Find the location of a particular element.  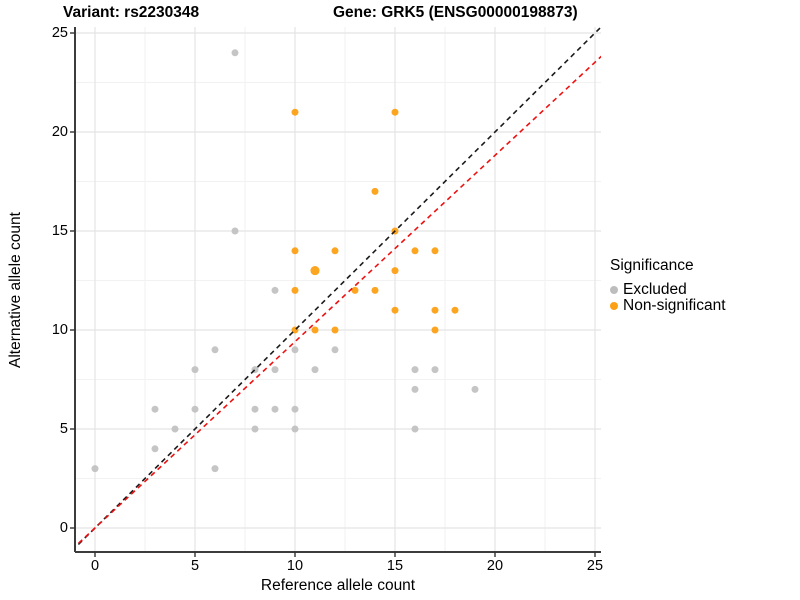

x-tick-label-10: 10 is located at coordinates (295, 566).